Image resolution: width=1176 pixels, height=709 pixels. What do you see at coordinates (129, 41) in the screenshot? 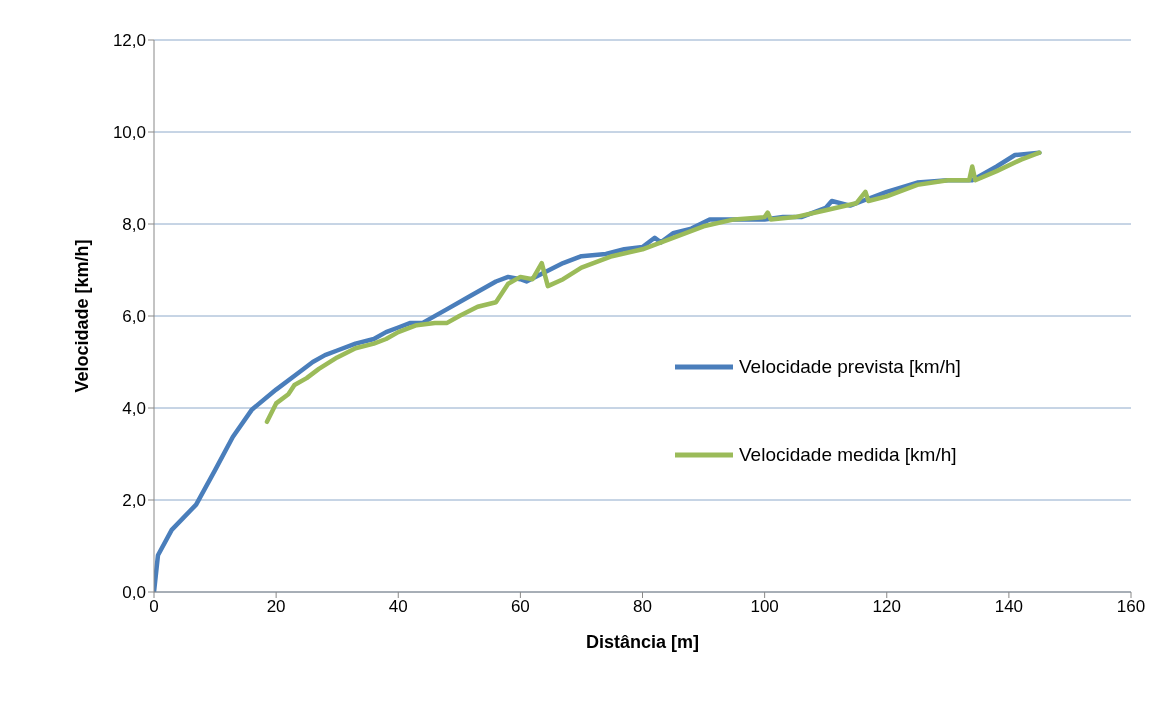
I see `y-tick-label: 12,0` at bounding box center [129, 41].